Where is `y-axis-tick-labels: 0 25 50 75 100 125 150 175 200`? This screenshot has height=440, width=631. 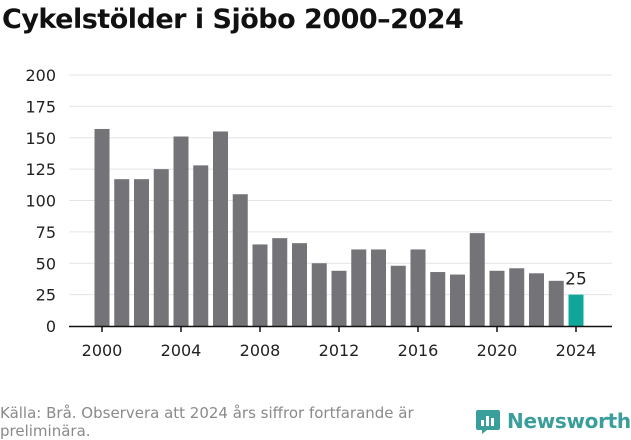 y-axis-tick-labels: 0 25 50 75 100 125 150 175 200 is located at coordinates (40, 201).